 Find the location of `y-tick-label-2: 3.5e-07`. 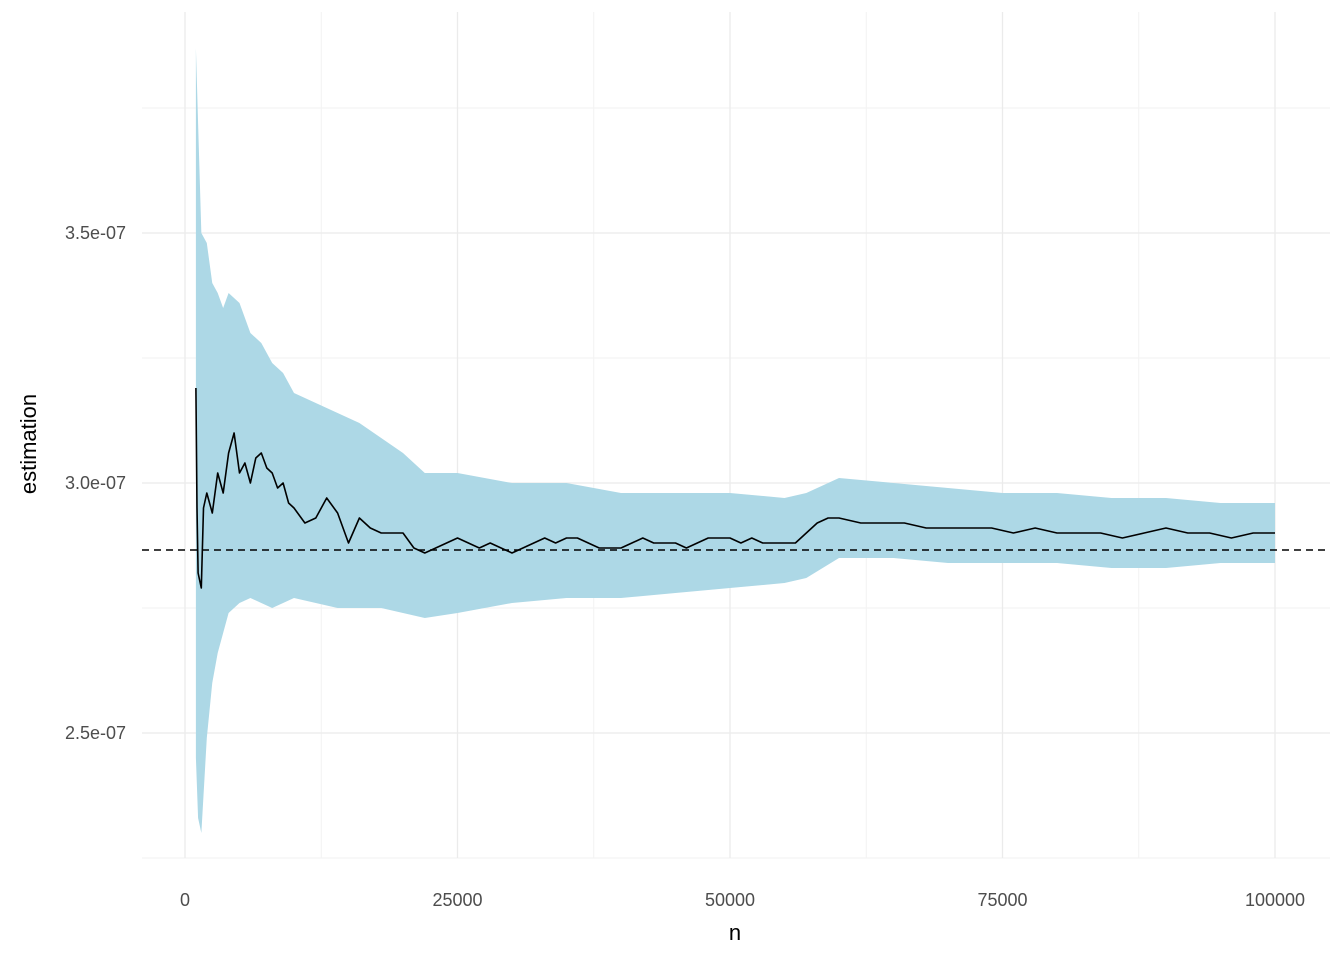

y-tick-label-2: 3.5e-07 is located at coordinates (95, 233).